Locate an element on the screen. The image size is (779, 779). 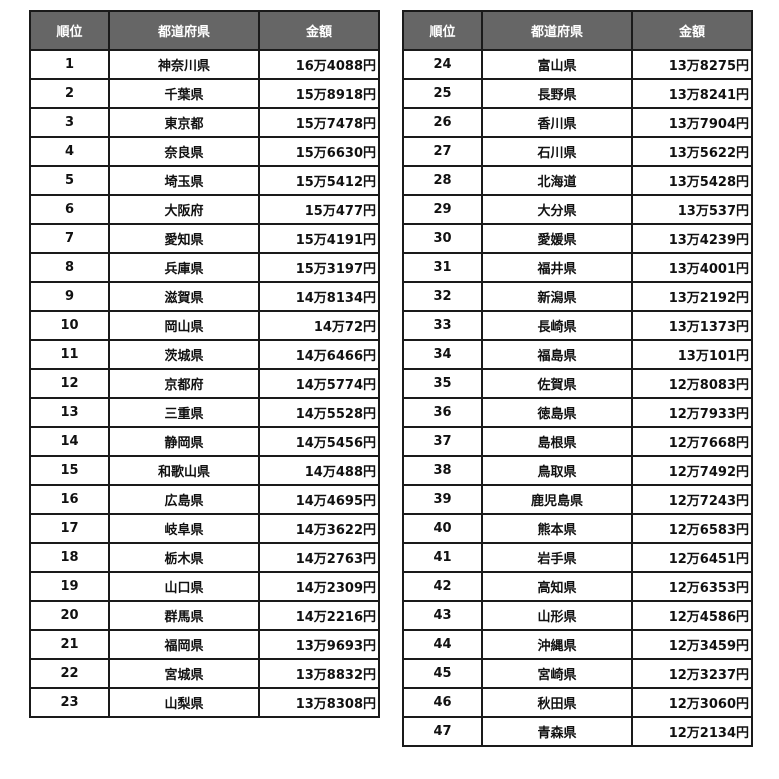
table-row: 34 福島県 13万101円 is located at coordinates (577, 354).